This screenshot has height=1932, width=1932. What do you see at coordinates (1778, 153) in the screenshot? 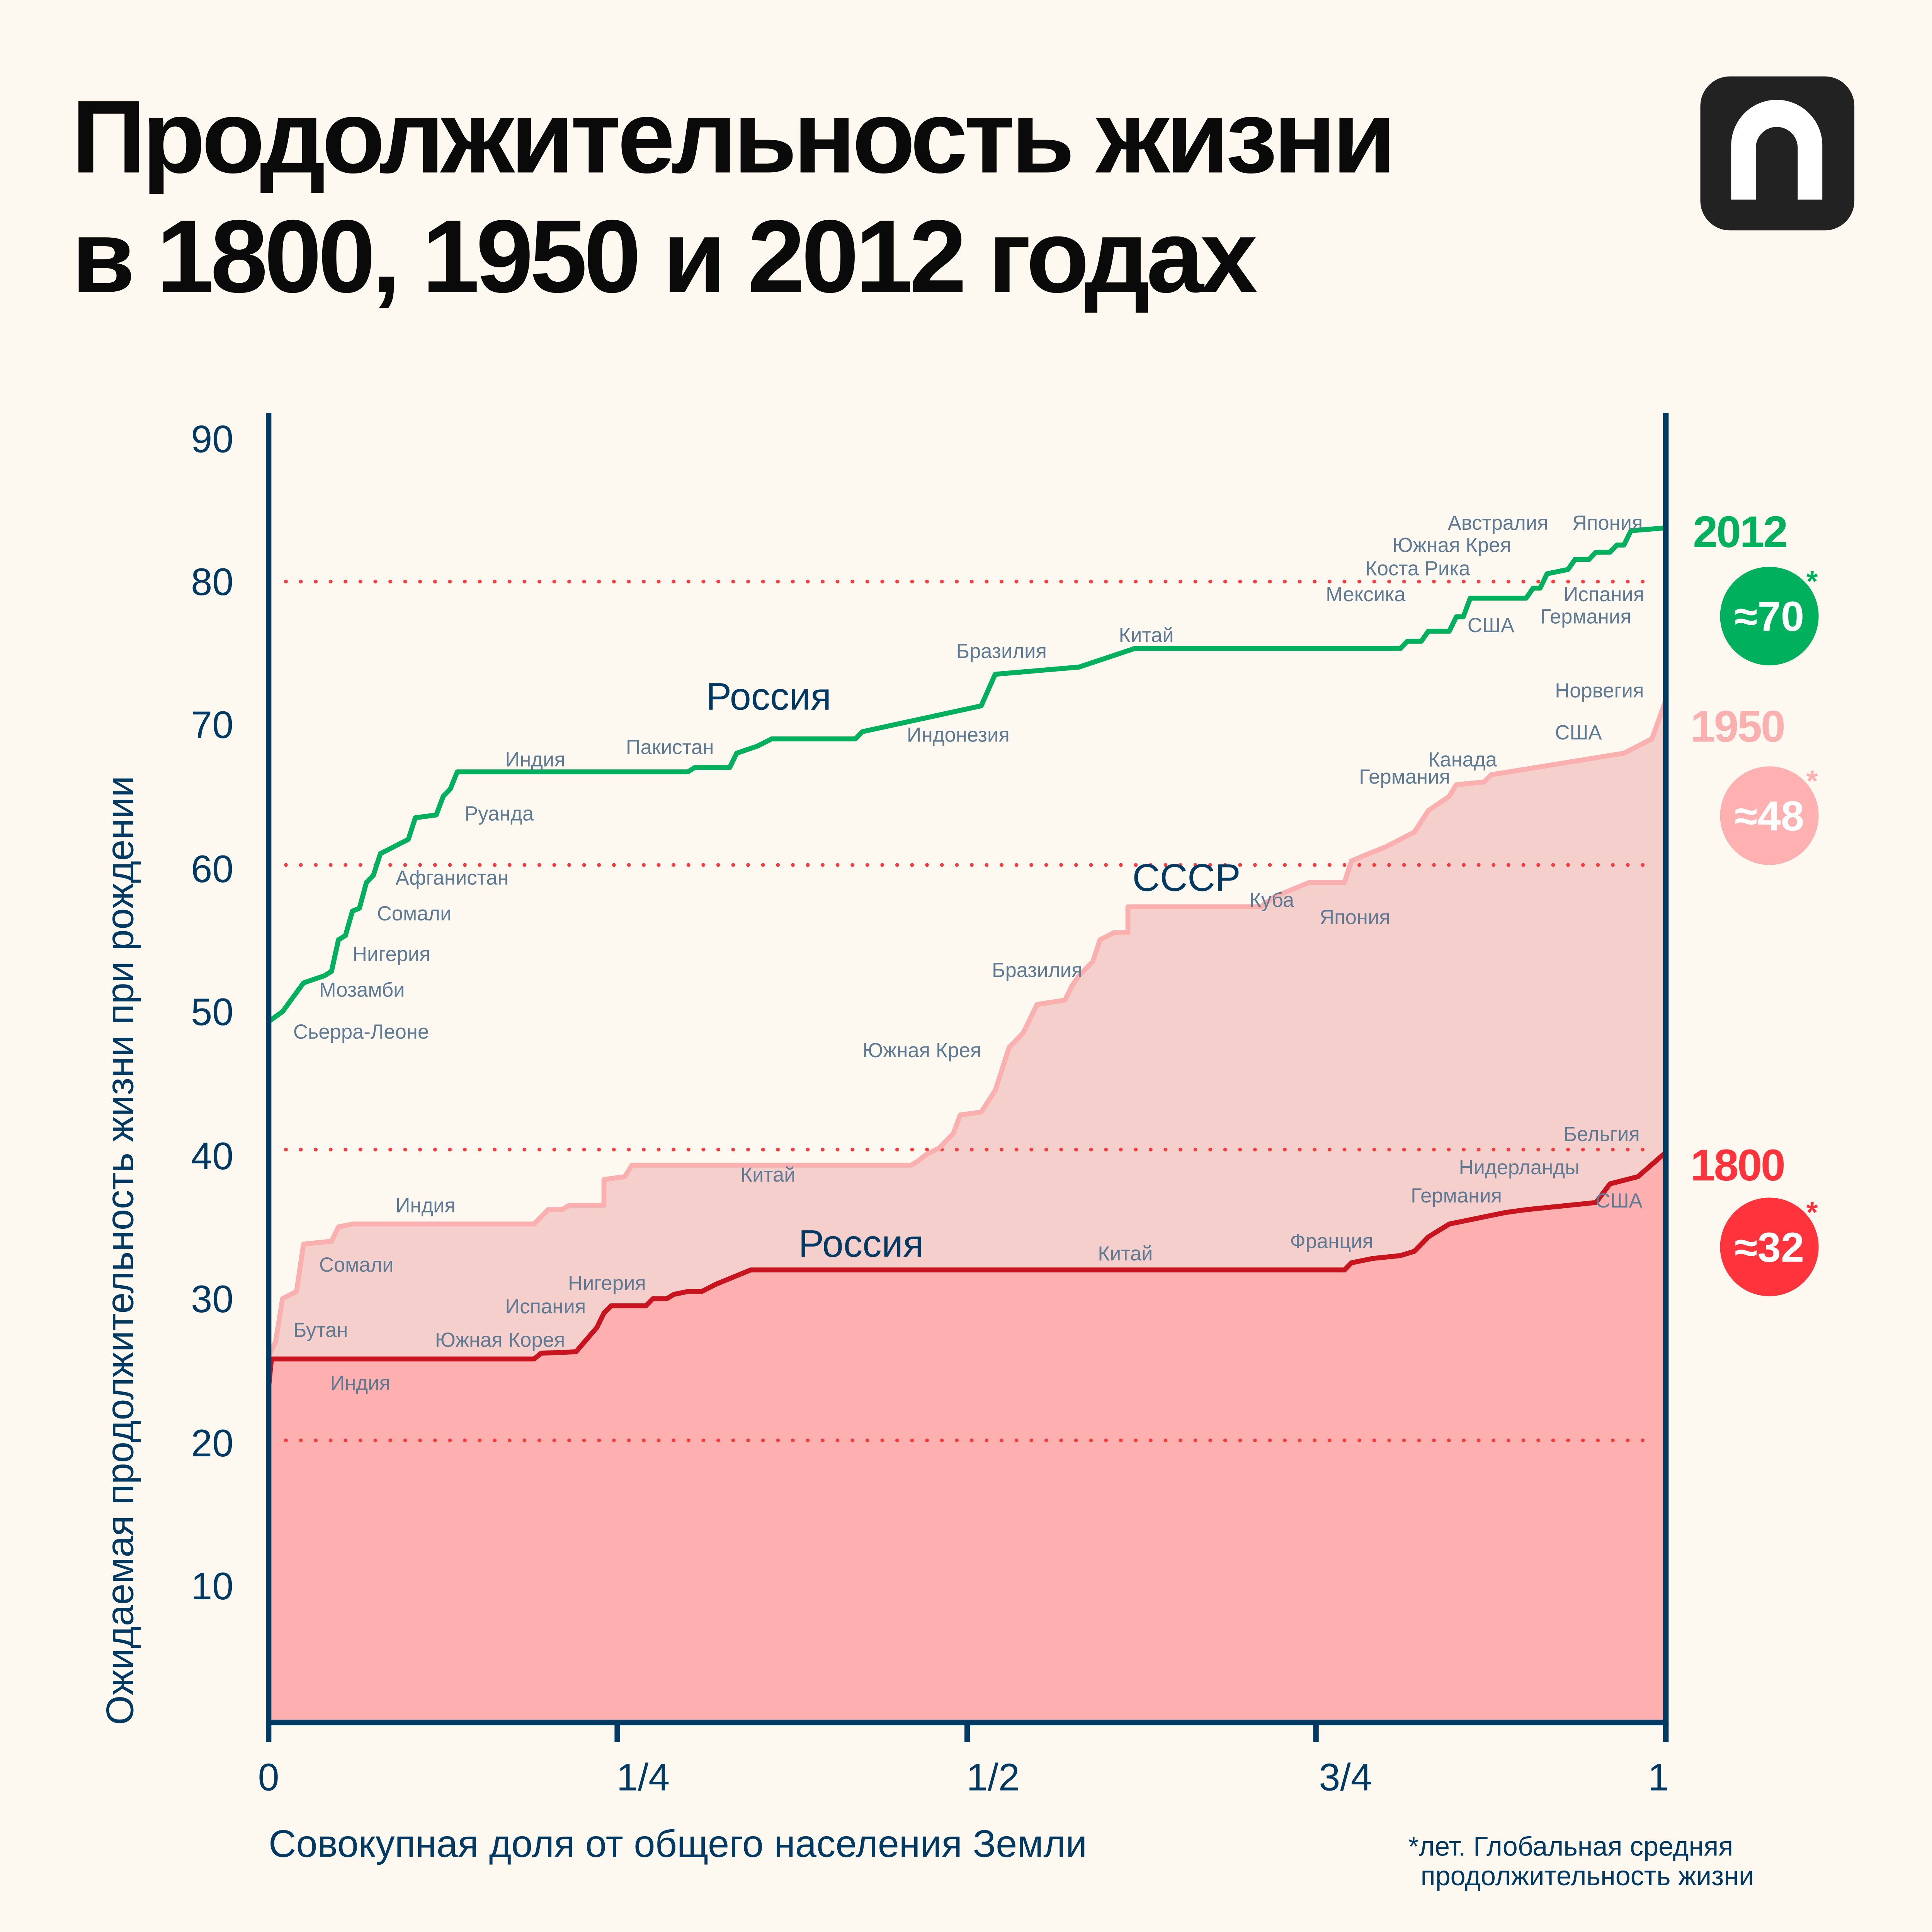
I see `n-logo-icon` at bounding box center [1778, 153].